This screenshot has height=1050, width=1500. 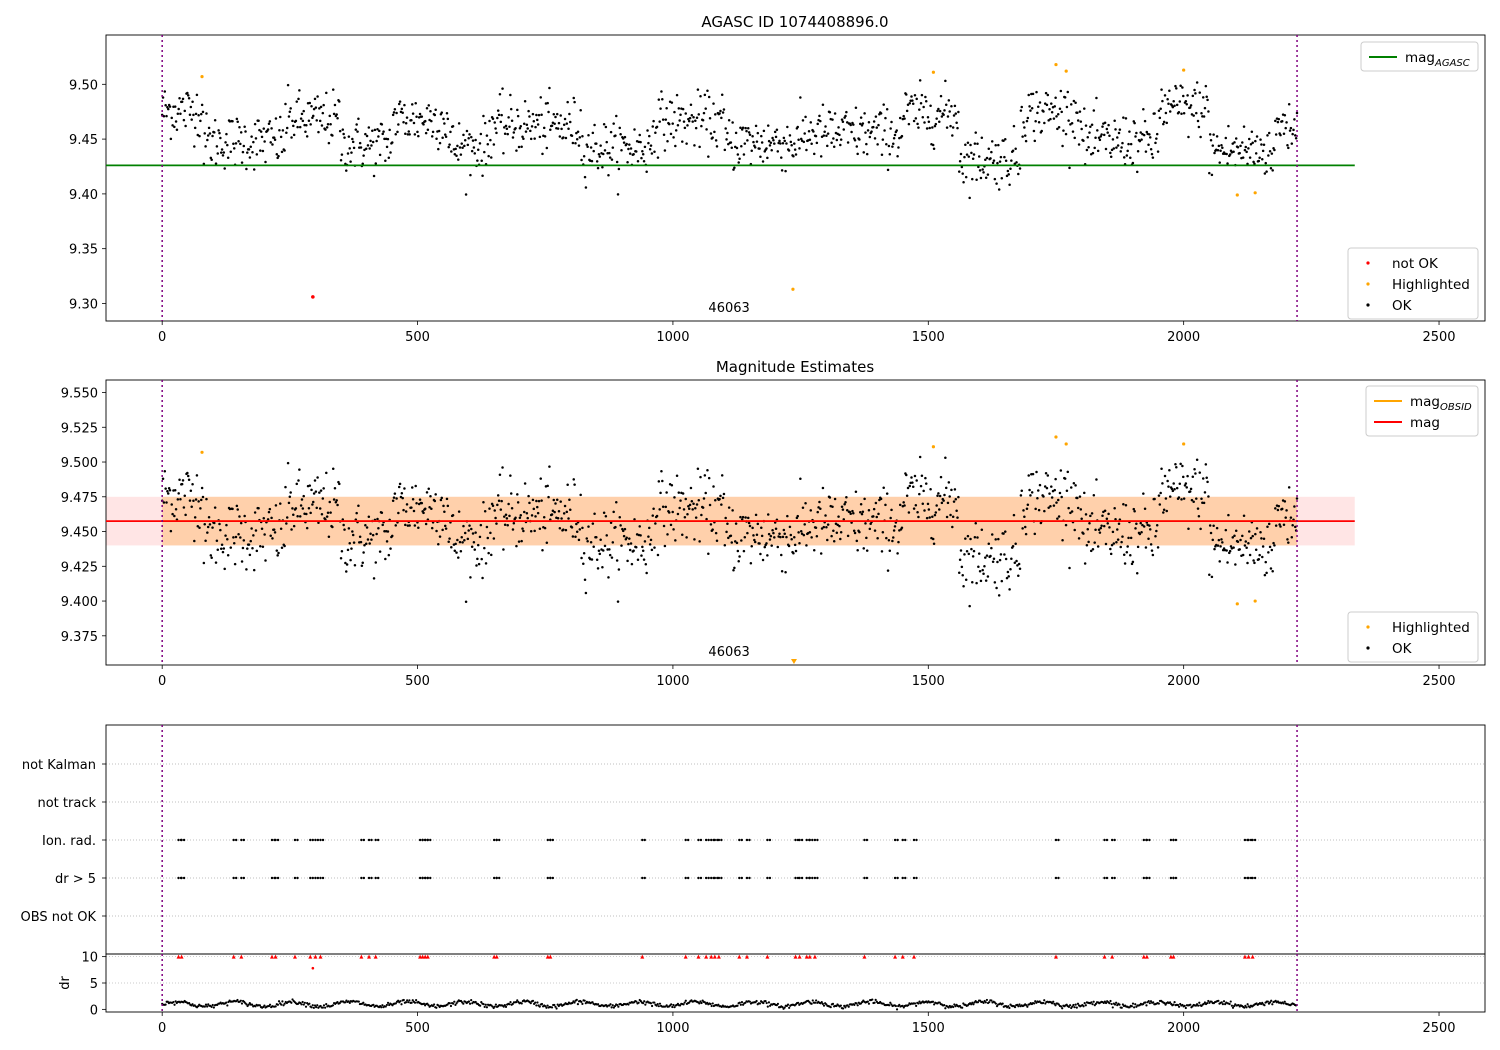 What do you see at coordinates (83, 85) in the screenshot?
I see `p1-ytick-label: 9.50` at bounding box center [83, 85].